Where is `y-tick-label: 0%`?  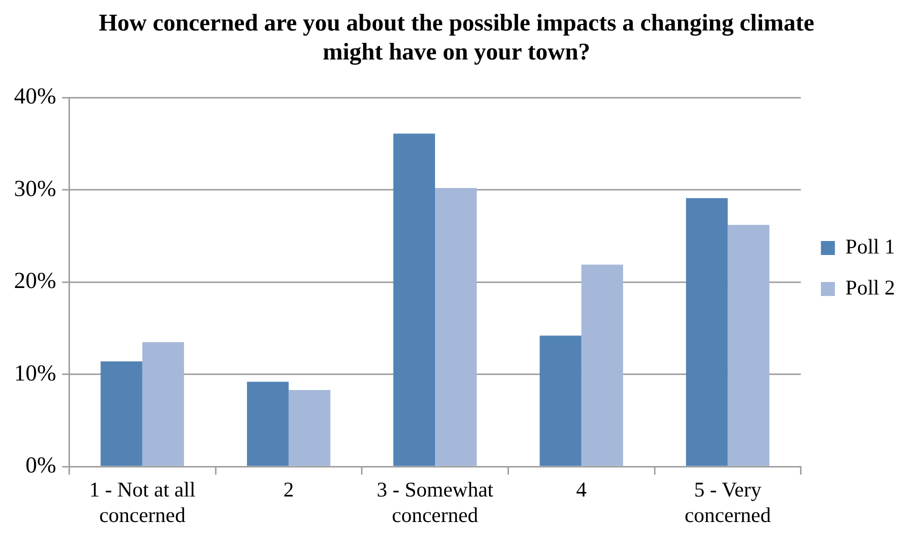 y-tick-label: 0% is located at coordinates (40, 465).